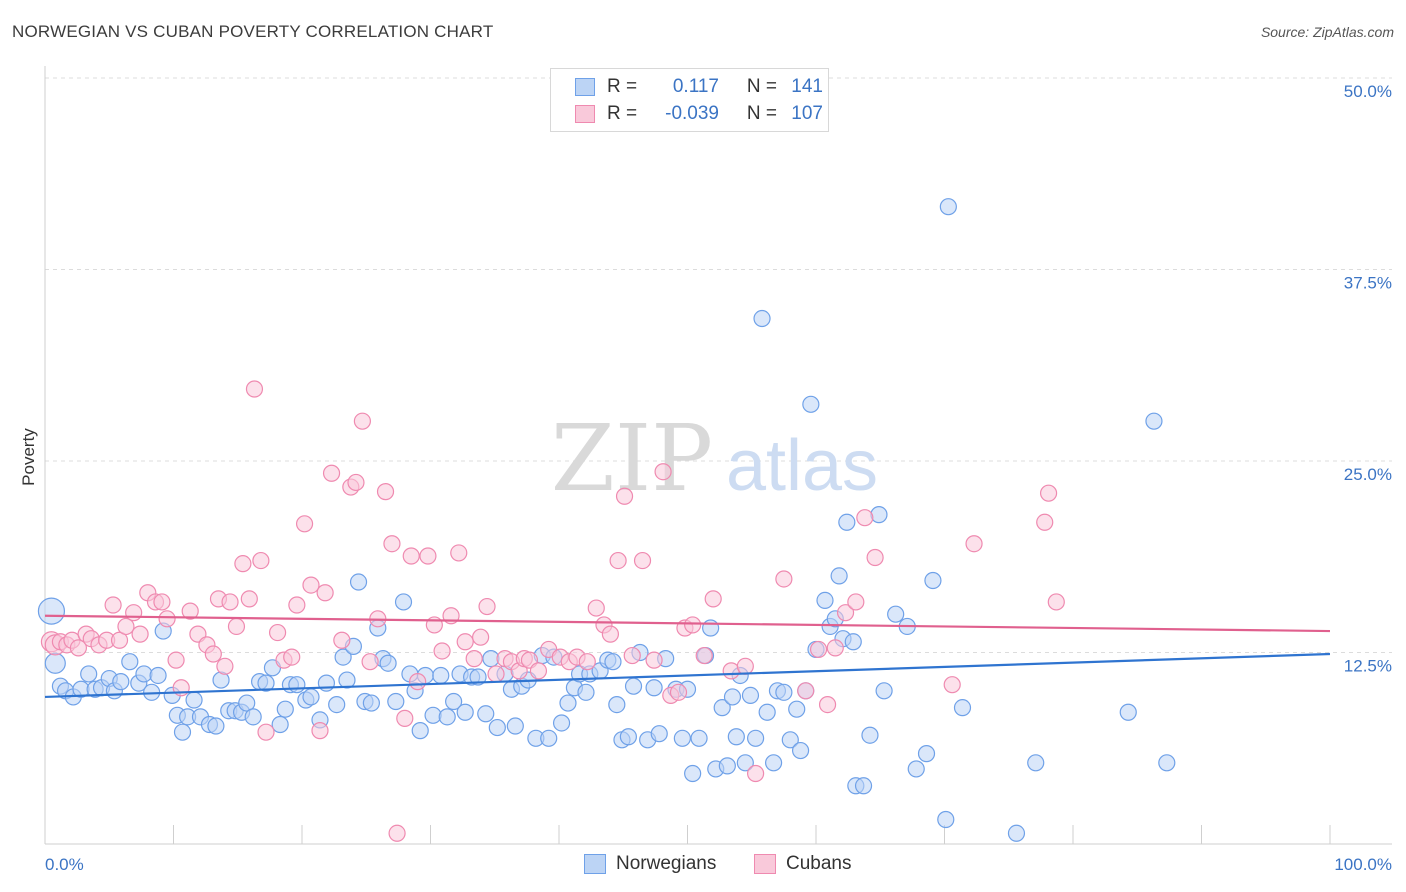  What do you see at coordinates (695, 86) in the screenshot?
I see `legend-r-value: 0.117` at bounding box center [695, 86].